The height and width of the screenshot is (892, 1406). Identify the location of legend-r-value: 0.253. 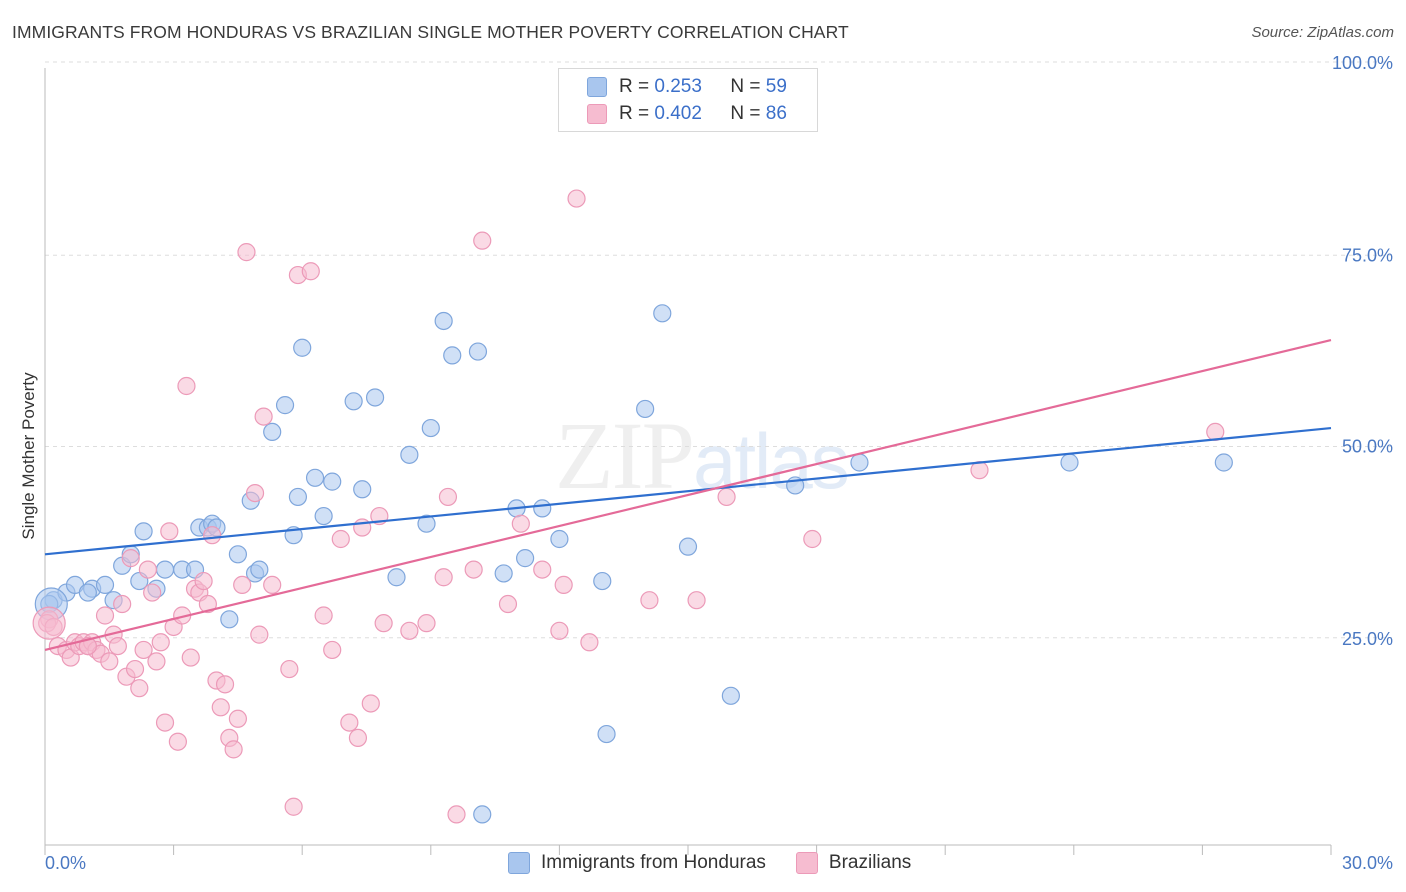
(678, 86).